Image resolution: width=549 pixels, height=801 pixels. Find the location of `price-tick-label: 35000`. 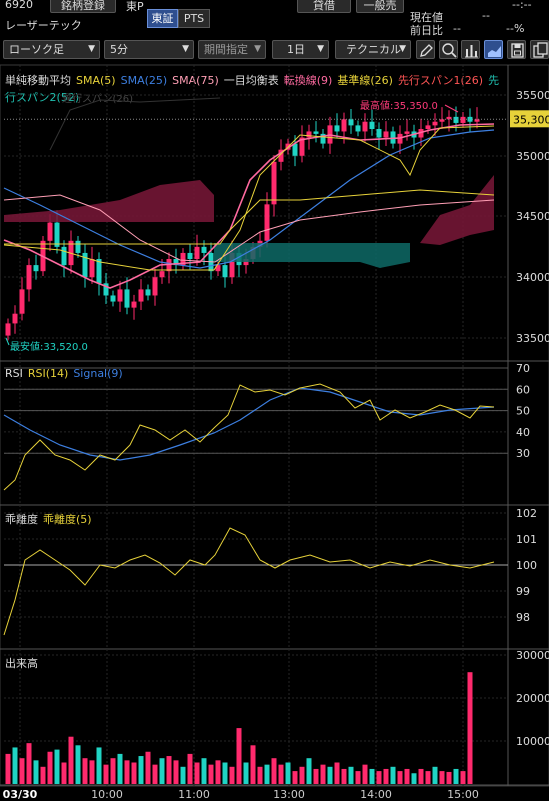

price-tick-label: 35000 is located at coordinates (532, 156).